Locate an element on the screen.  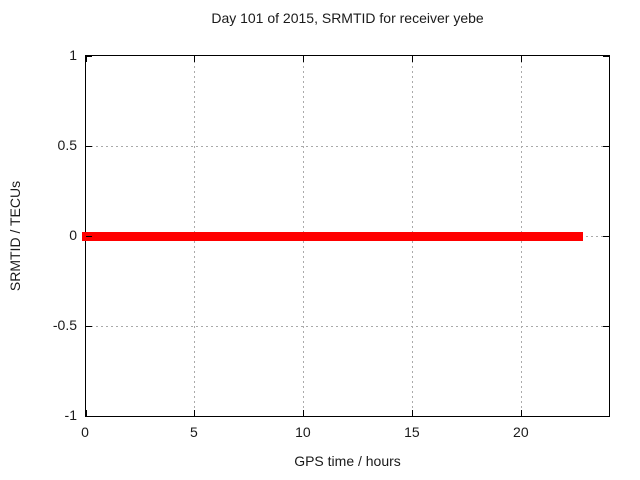
x-axis-label: GPS time / hours is located at coordinates (347, 461).